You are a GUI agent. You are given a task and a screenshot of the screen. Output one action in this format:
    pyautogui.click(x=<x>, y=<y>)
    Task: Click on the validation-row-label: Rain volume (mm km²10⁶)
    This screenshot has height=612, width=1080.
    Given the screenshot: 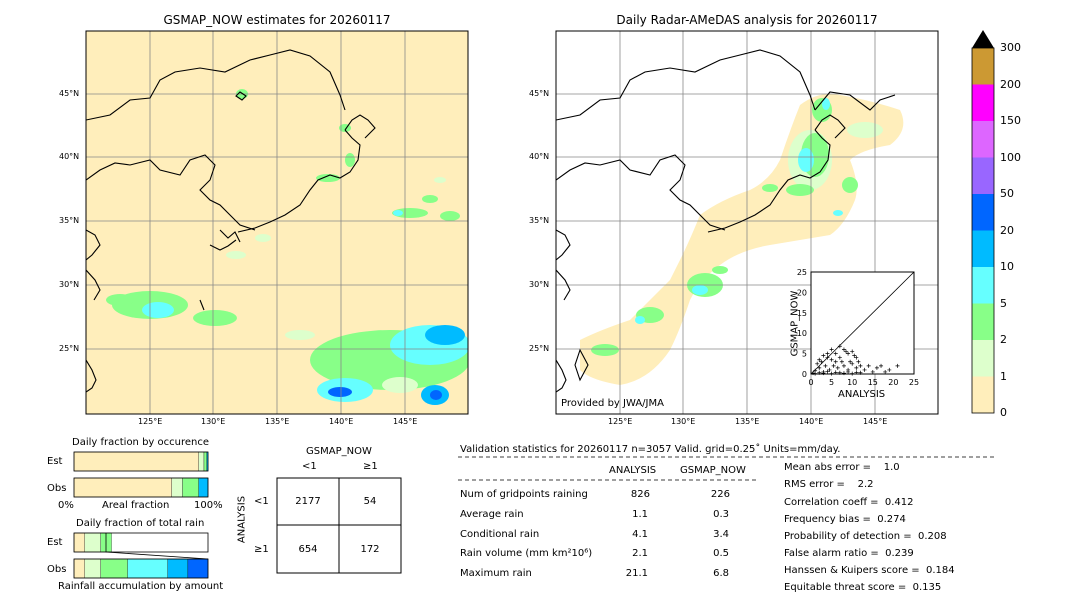 What is the action you would take?
    pyautogui.click(x=526, y=553)
    